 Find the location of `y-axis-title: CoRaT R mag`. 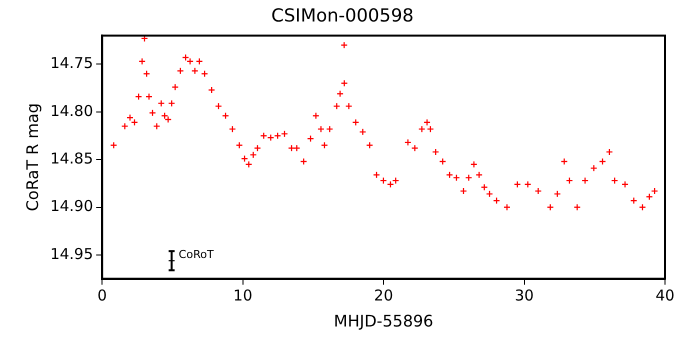

y-axis-title: CoRaT R mag is located at coordinates (32, 157).